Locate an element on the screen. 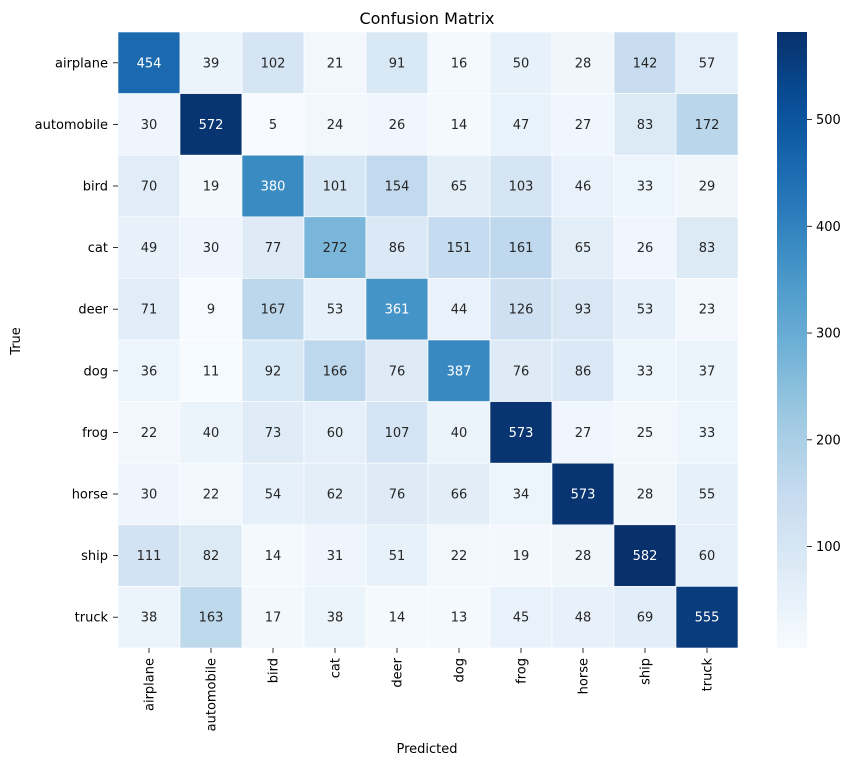 The width and height of the screenshot is (852, 771). cell-value-label: 22 is located at coordinates (149, 433).